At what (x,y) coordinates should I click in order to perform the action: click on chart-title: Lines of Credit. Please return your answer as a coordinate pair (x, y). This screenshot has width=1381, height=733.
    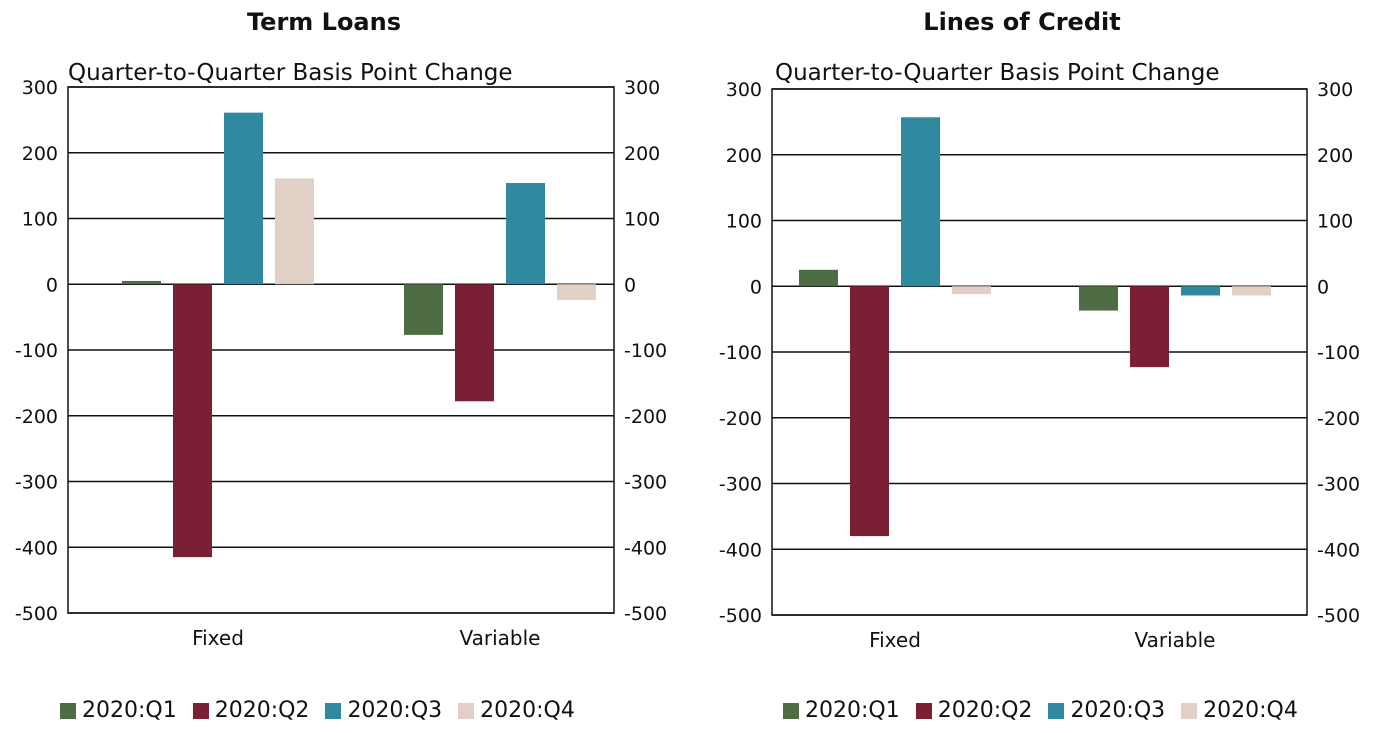
    Looking at the image, I should click on (1021, 22).